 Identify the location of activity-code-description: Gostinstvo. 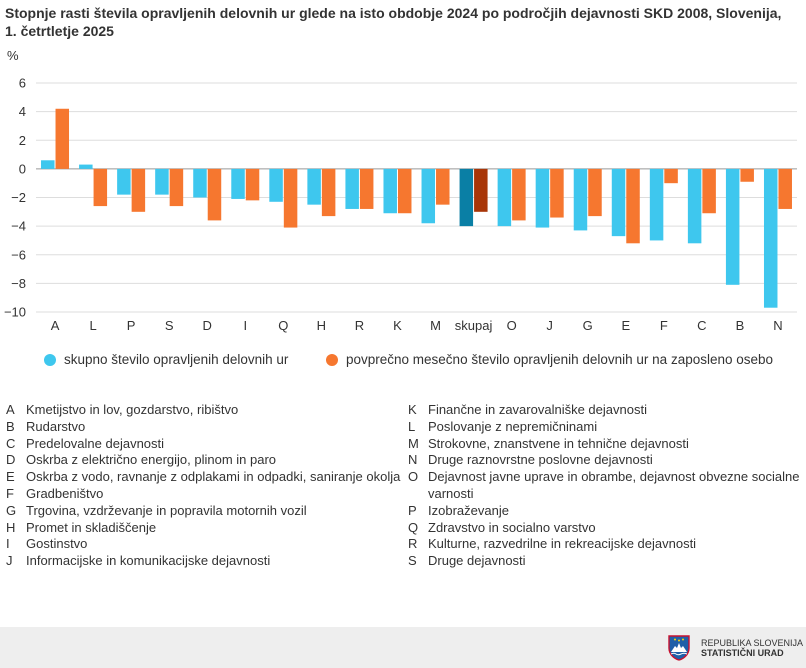
(57, 544).